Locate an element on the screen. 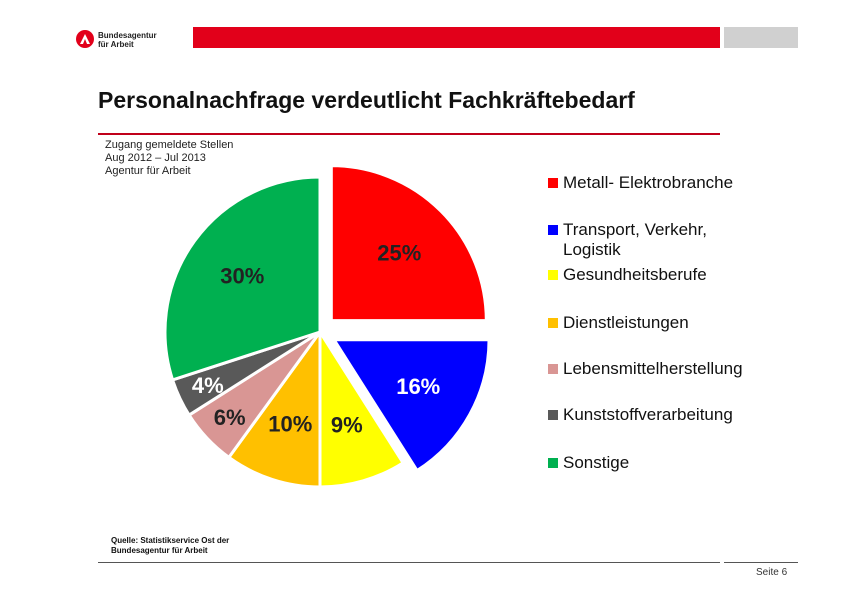  slice-label: 4% is located at coordinates (208, 385).